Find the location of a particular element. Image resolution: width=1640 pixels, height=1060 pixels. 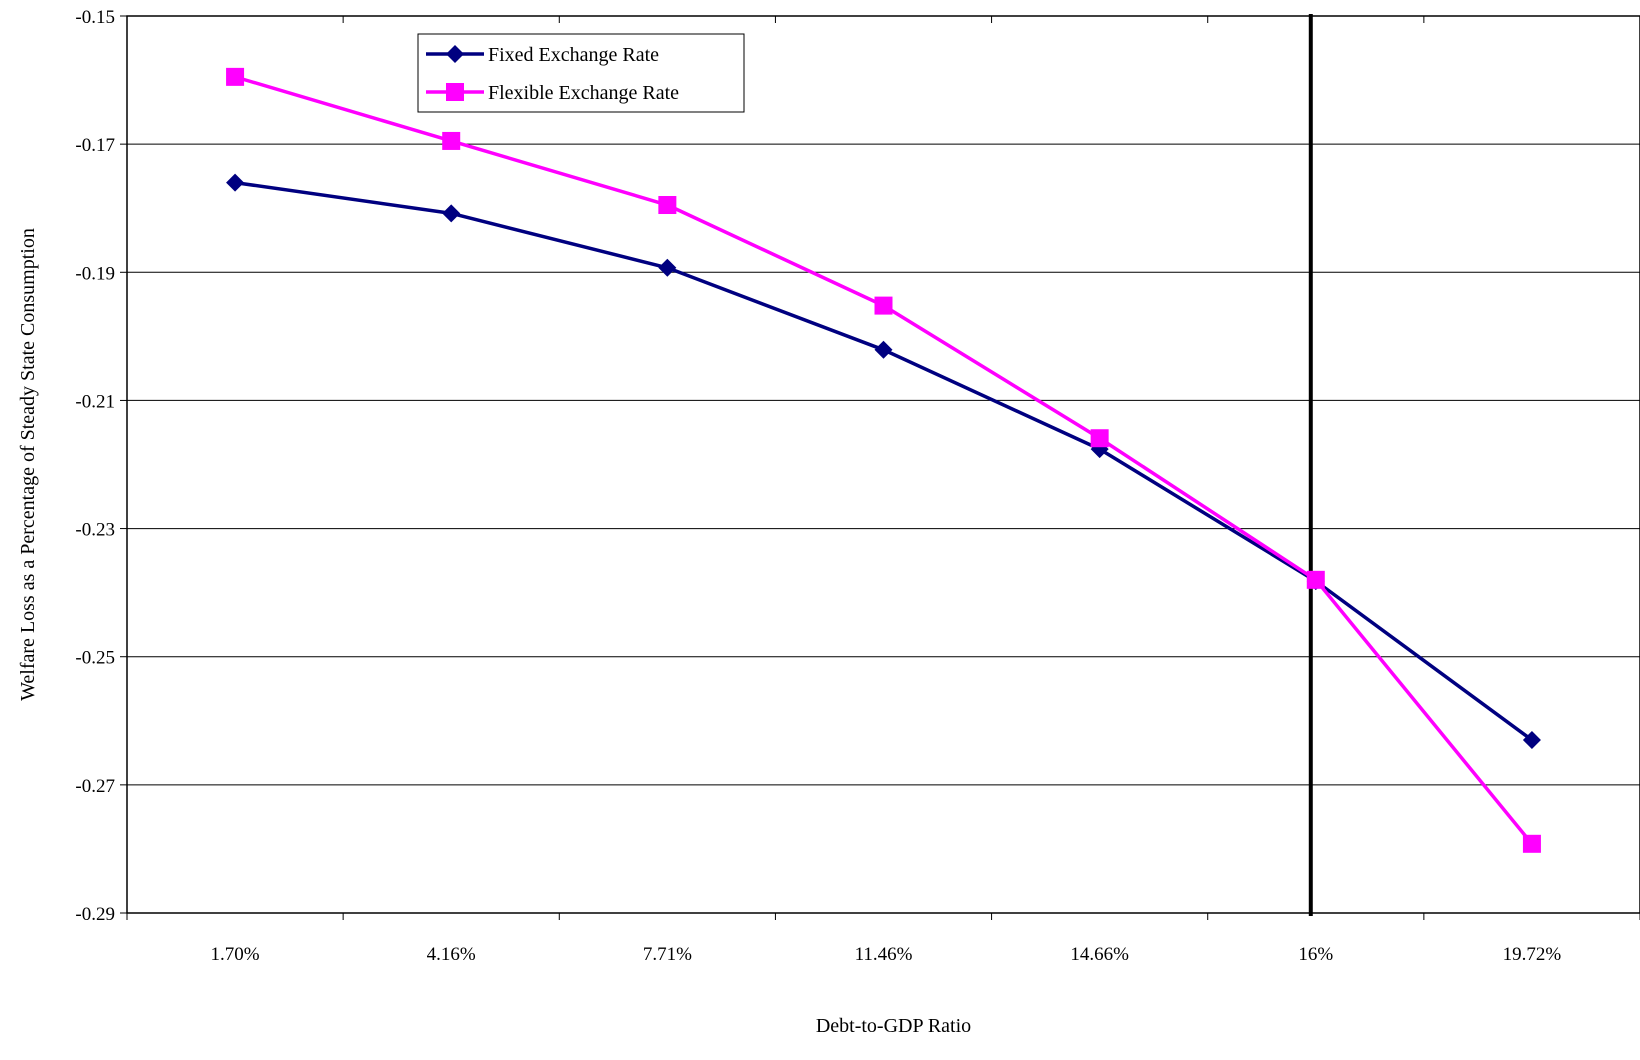

x-axis-tick-labels: 1.70% 4.16% 7.71% 11.46% 14.66% 16% 19.72% is located at coordinates (886, 954).